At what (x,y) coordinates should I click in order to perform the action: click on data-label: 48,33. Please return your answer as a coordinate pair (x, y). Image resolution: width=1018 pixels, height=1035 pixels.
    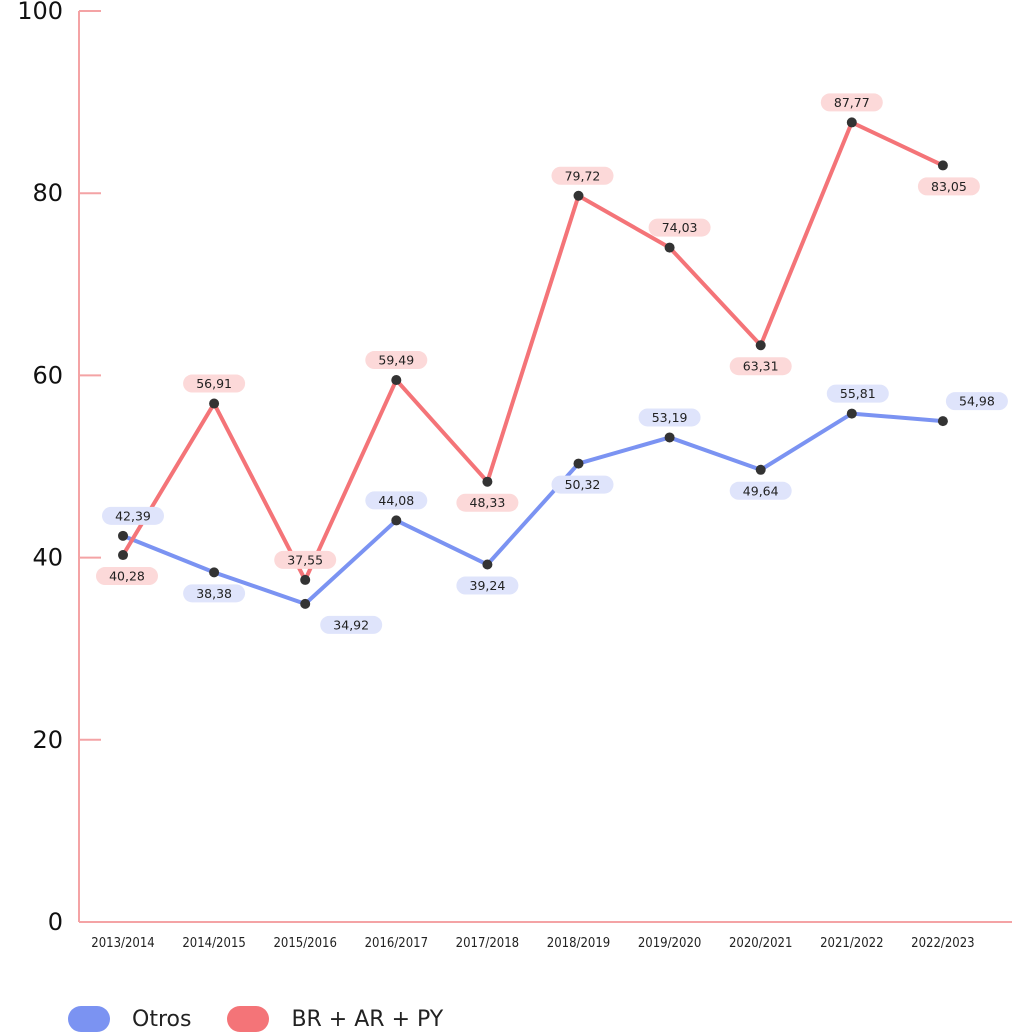
    Looking at the image, I should click on (488, 502).